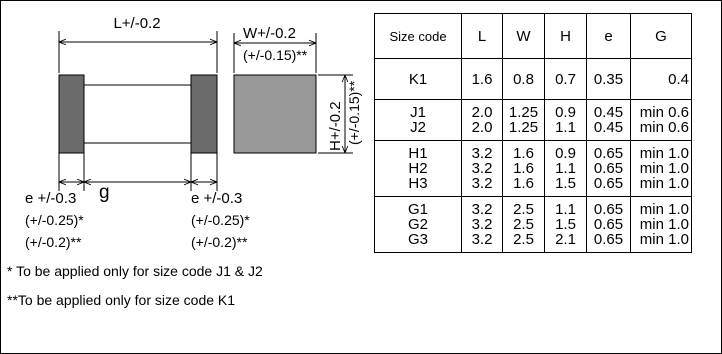  What do you see at coordinates (275, 114) in the screenshot?
I see `end-view-body` at bounding box center [275, 114].